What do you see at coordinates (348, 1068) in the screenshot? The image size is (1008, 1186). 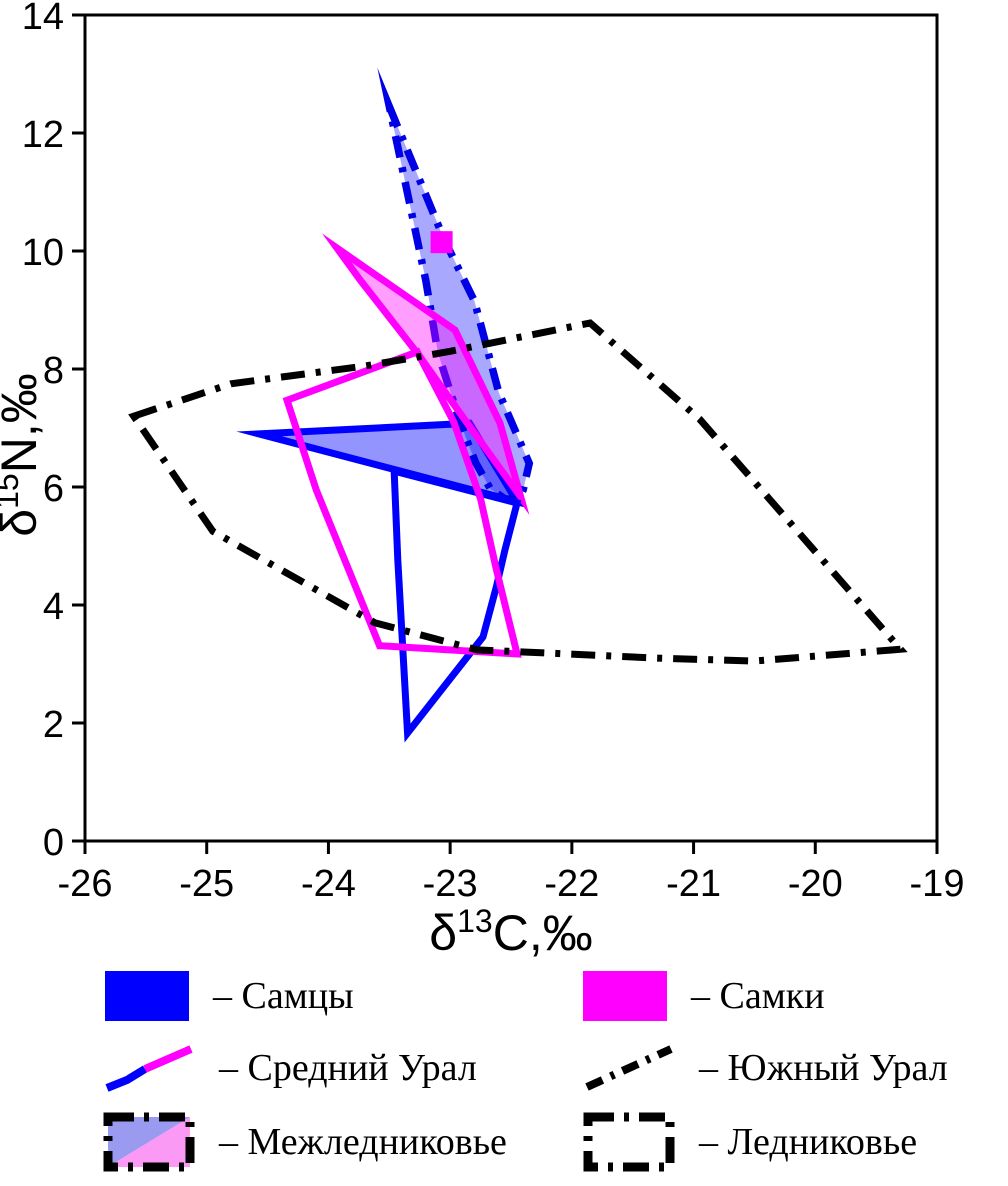 I see `legend-label-middle-ural: – Средний Урал` at bounding box center [348, 1068].